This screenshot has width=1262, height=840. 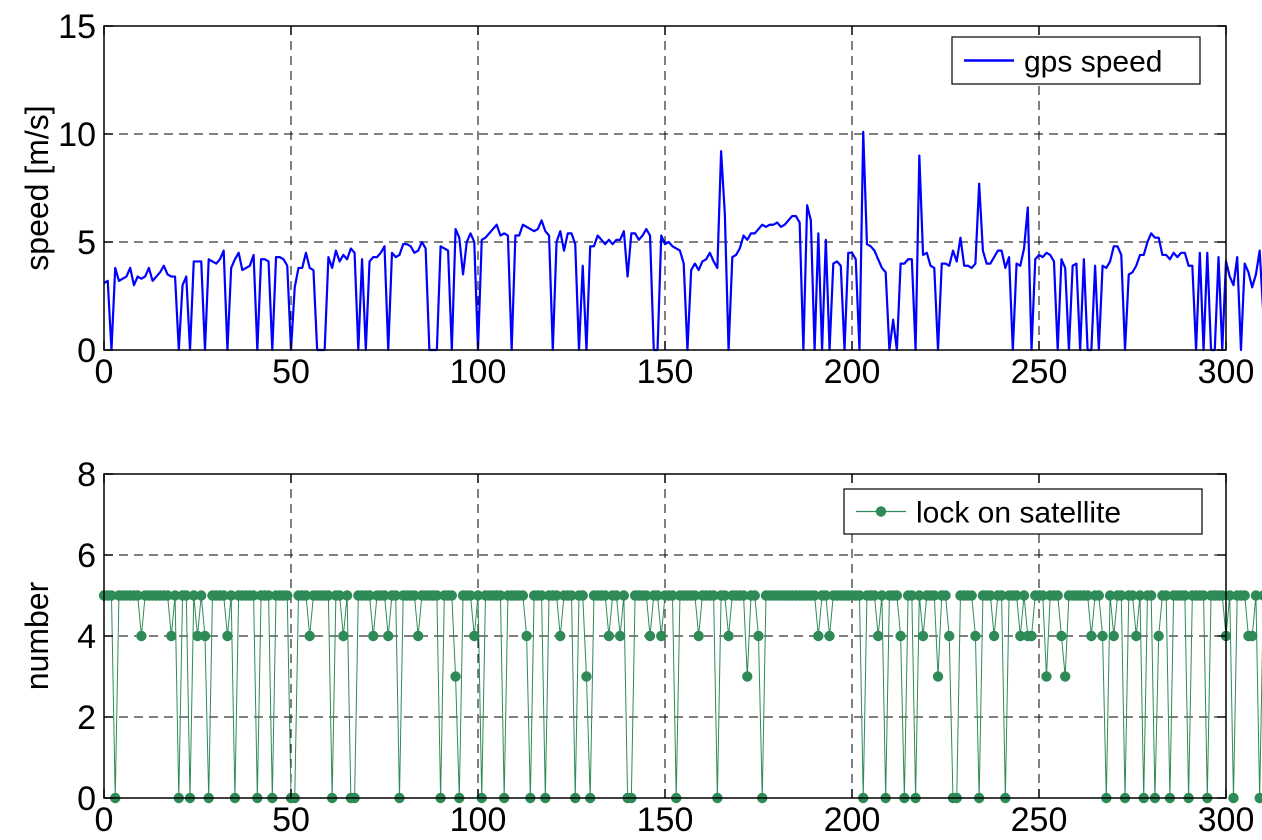 What do you see at coordinates (86, 799) in the screenshot?
I see `satellite-ytick-label: 0` at bounding box center [86, 799].